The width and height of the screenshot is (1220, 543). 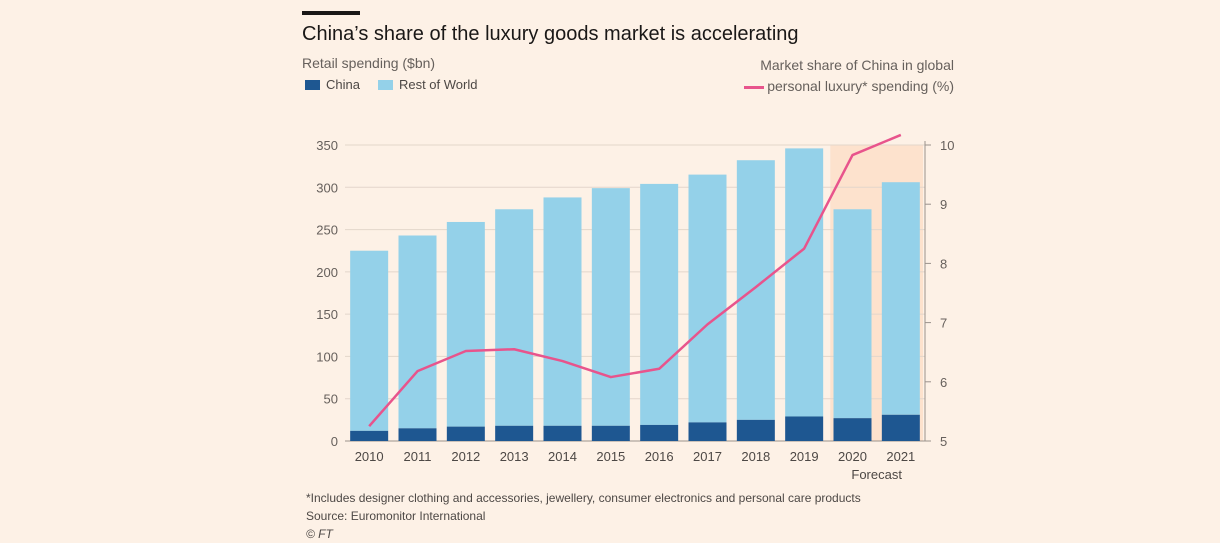 I want to click on x-tick-label-2010: 2010, so click(x=369, y=456).